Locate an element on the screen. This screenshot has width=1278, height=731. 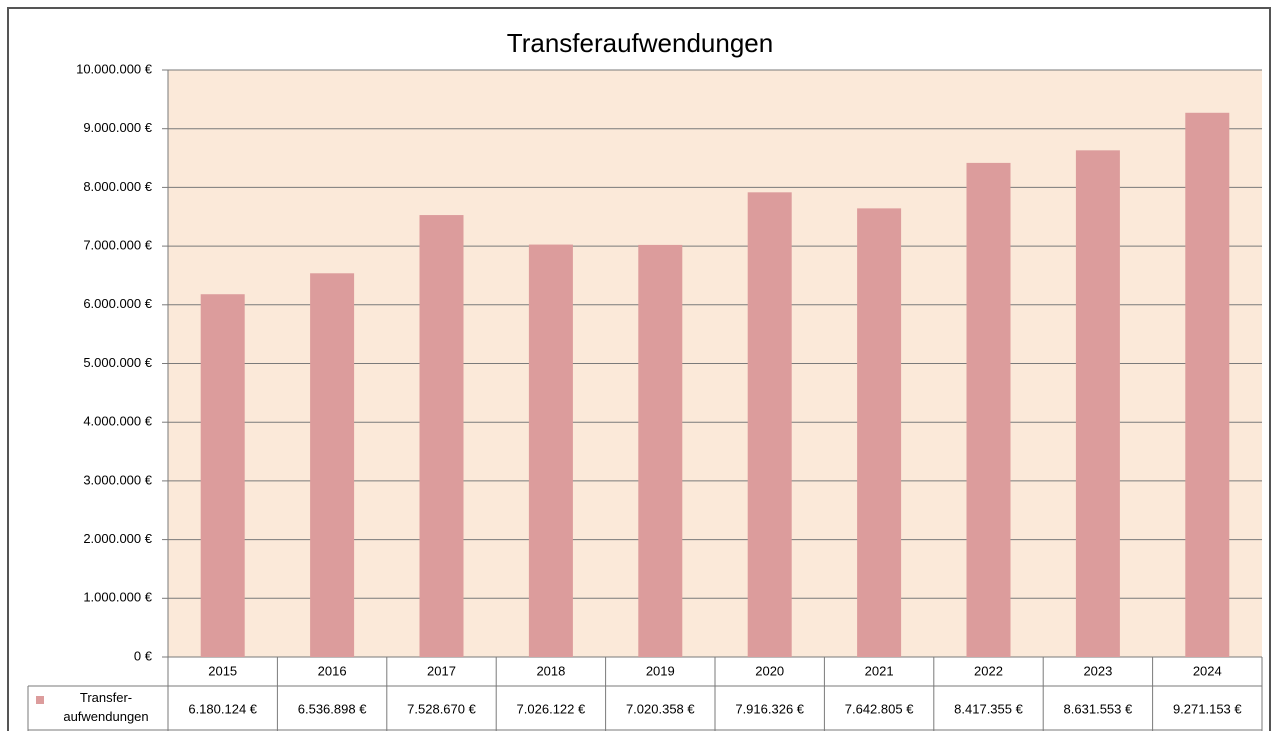
table-value: 6.180.124 € is located at coordinates (222, 708).